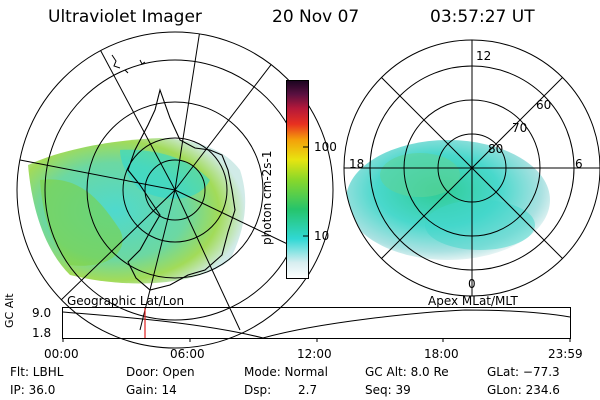 Image resolution: width=600 pixels, height=400 pixels. What do you see at coordinates (187, 354) in the screenshot?
I see `timeline-xtick-0600: 06:00` at bounding box center [187, 354].